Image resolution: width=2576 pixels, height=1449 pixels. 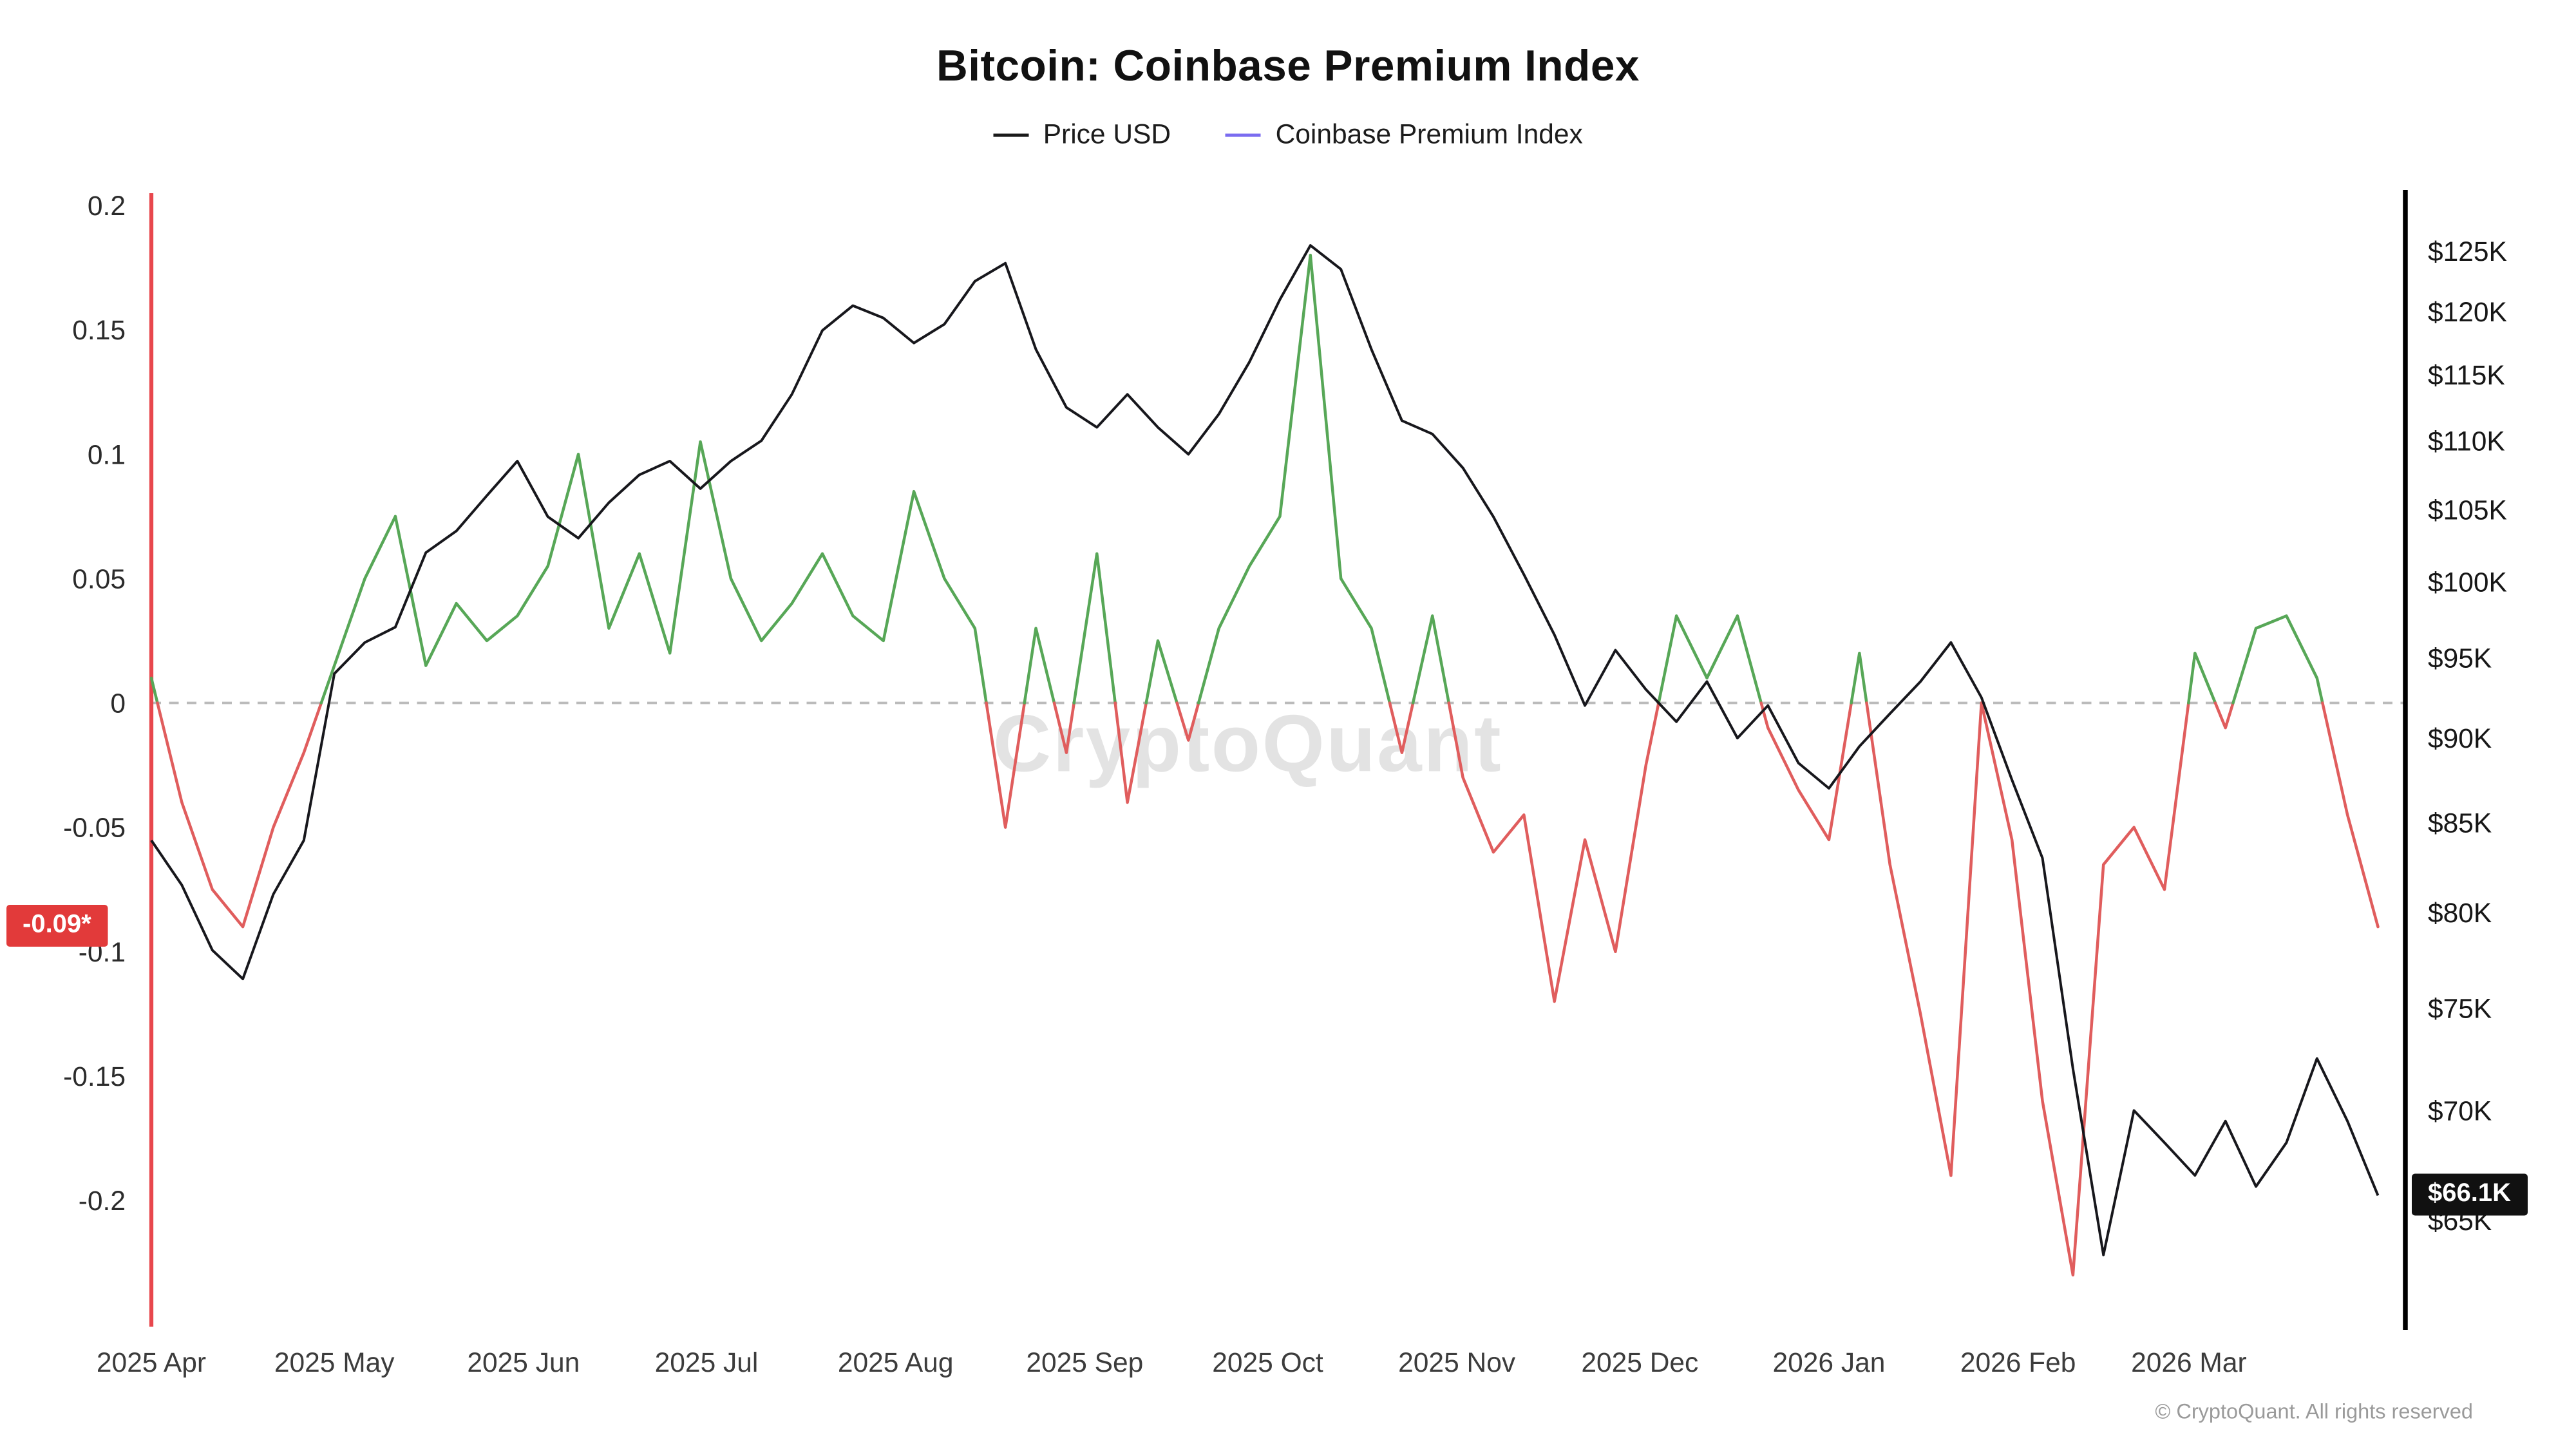 I want to click on svg-text: -0.2, so click(x=103, y=1201).